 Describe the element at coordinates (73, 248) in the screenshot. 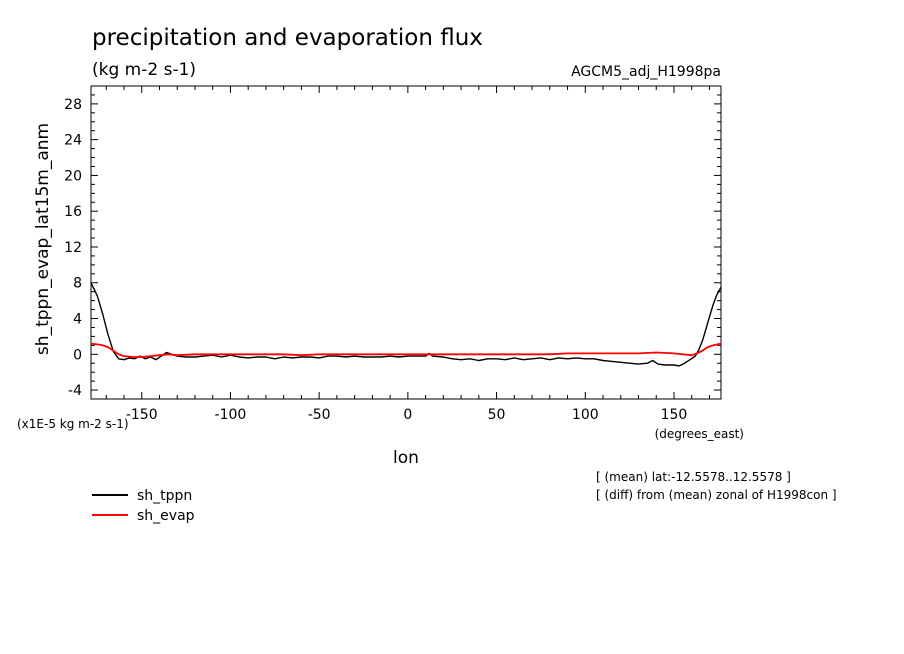

I see `y-tick-label: 12` at that location.